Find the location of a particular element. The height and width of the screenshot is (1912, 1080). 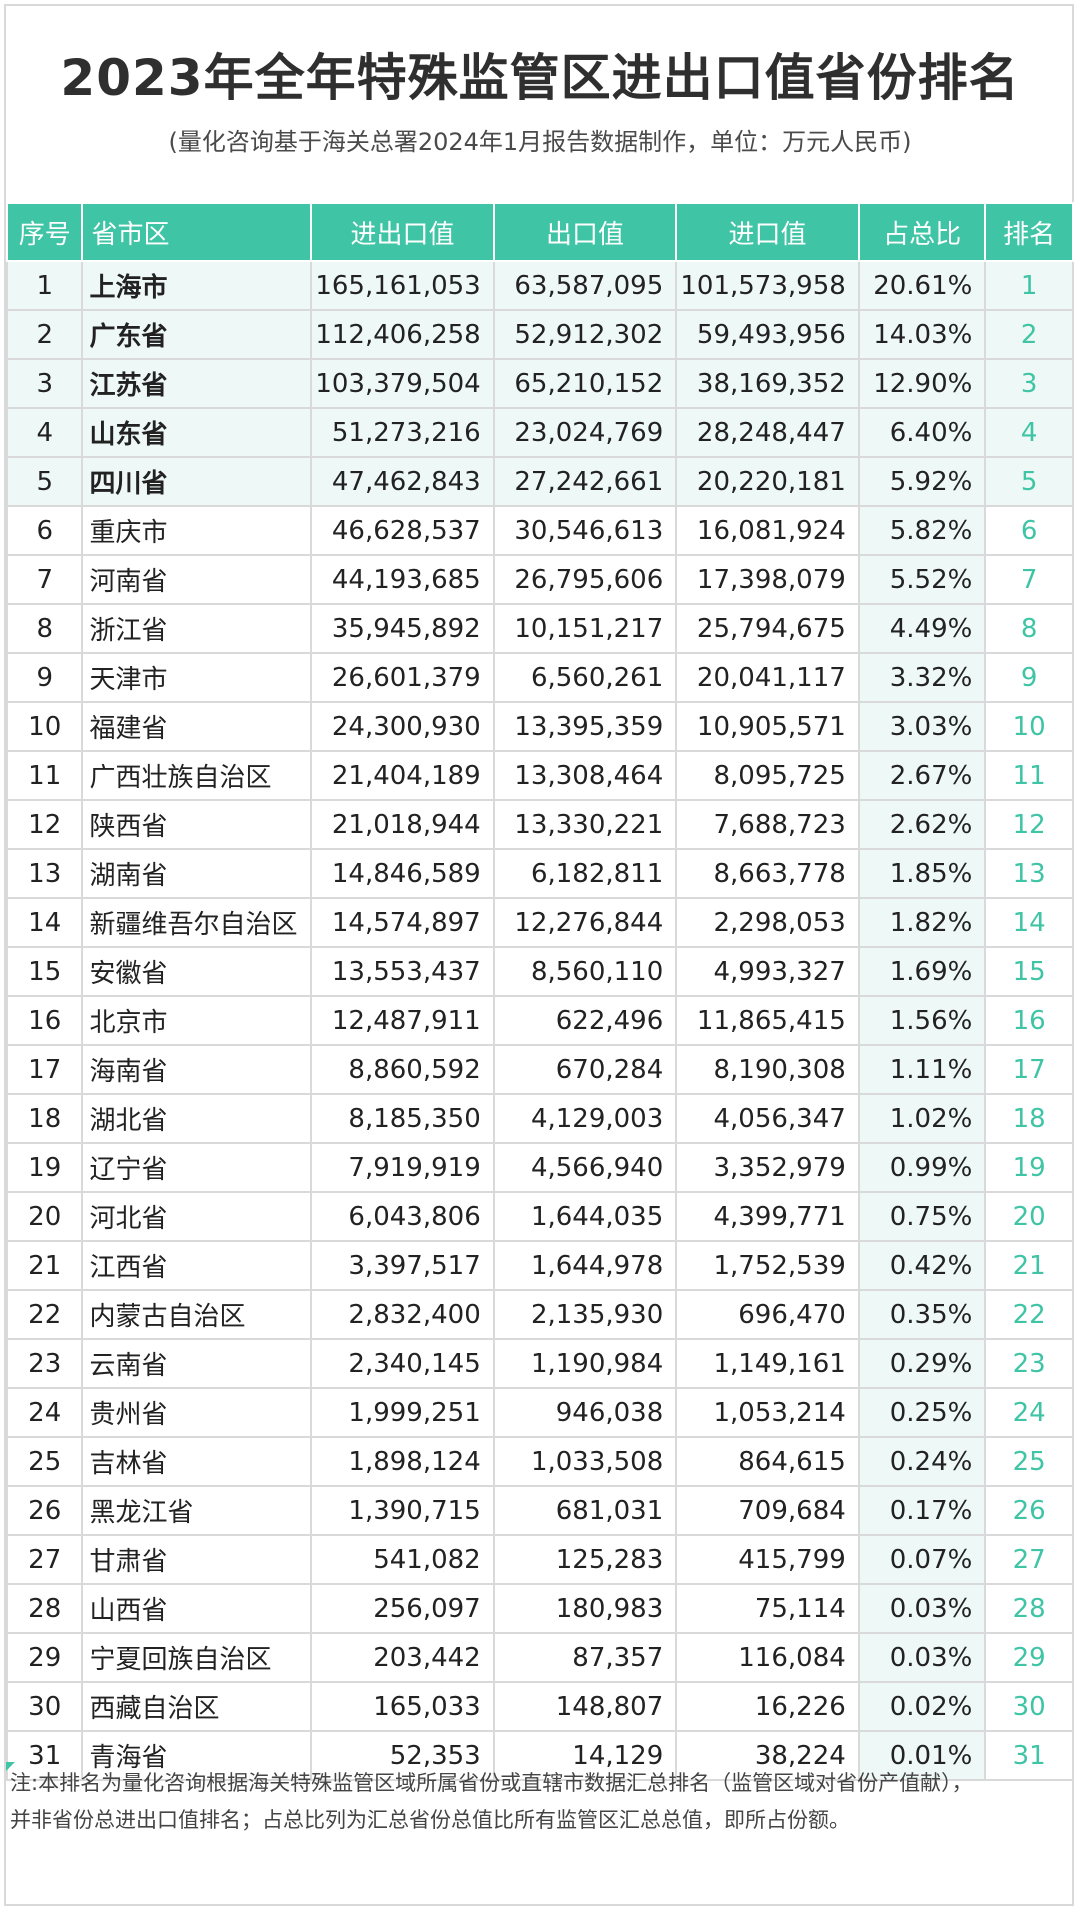

share-percent: 0.03% is located at coordinates (922, 1608).